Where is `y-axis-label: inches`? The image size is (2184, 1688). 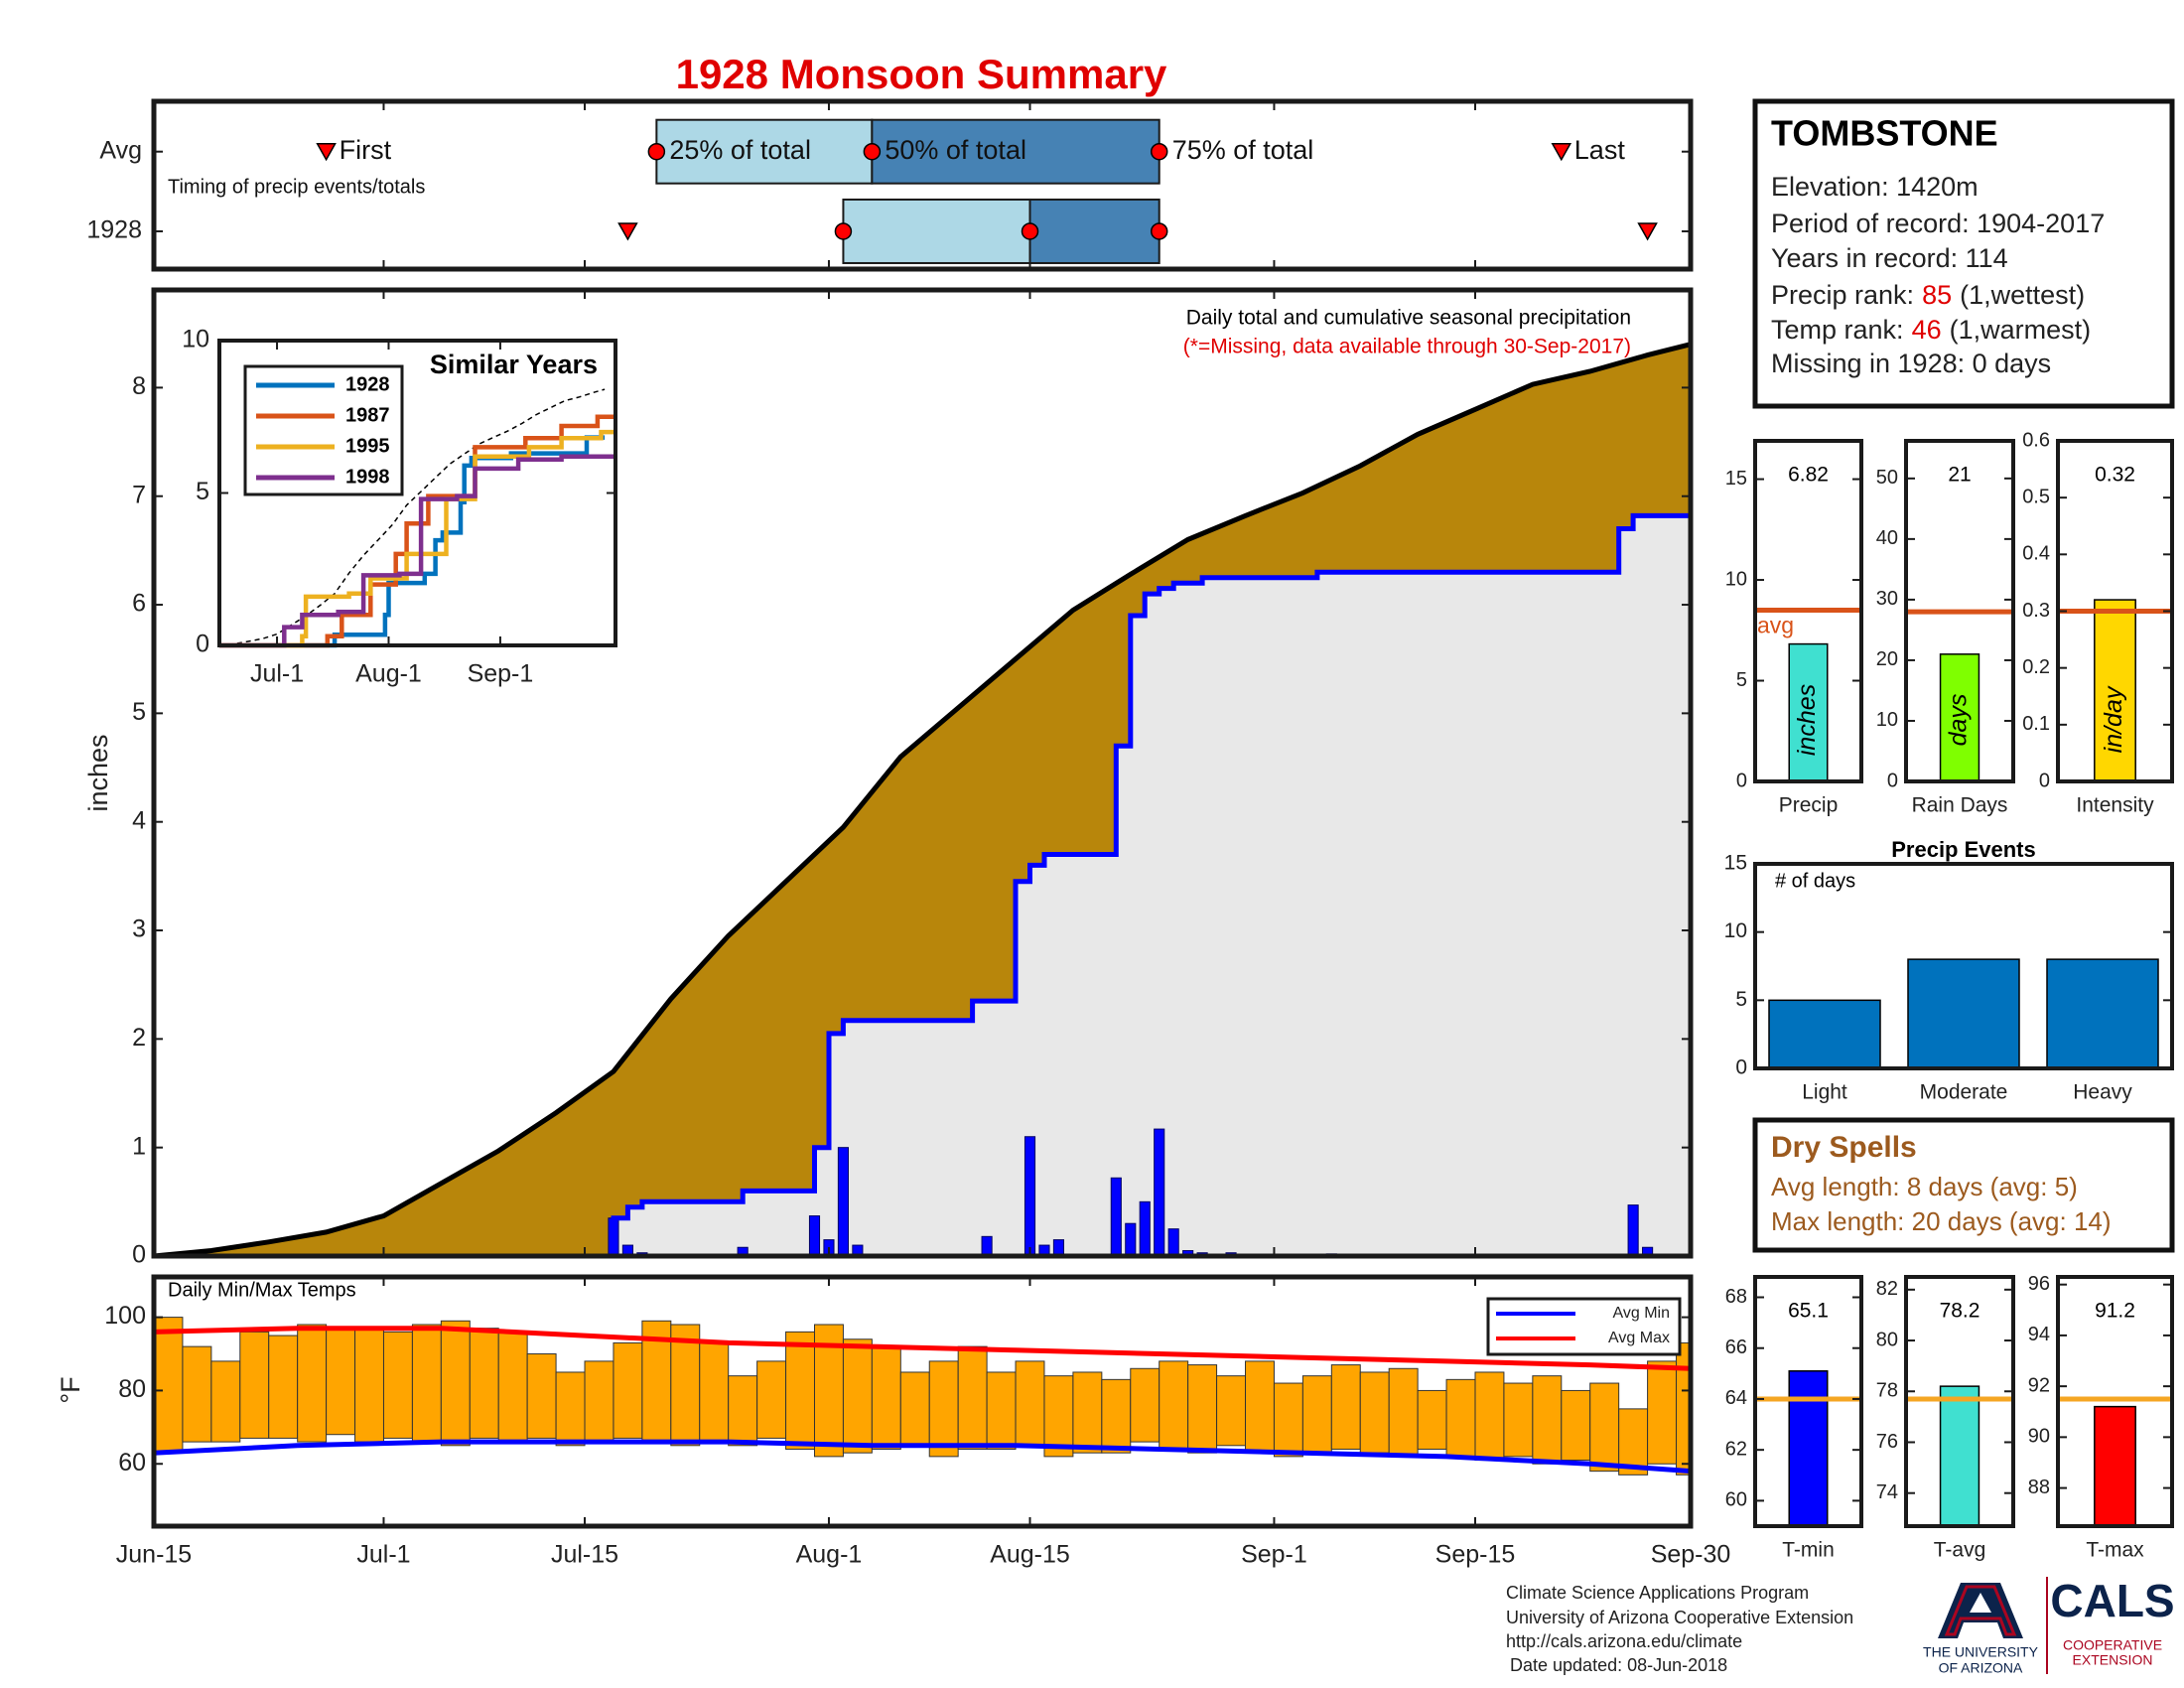
y-axis-label: inches is located at coordinates (98, 772).